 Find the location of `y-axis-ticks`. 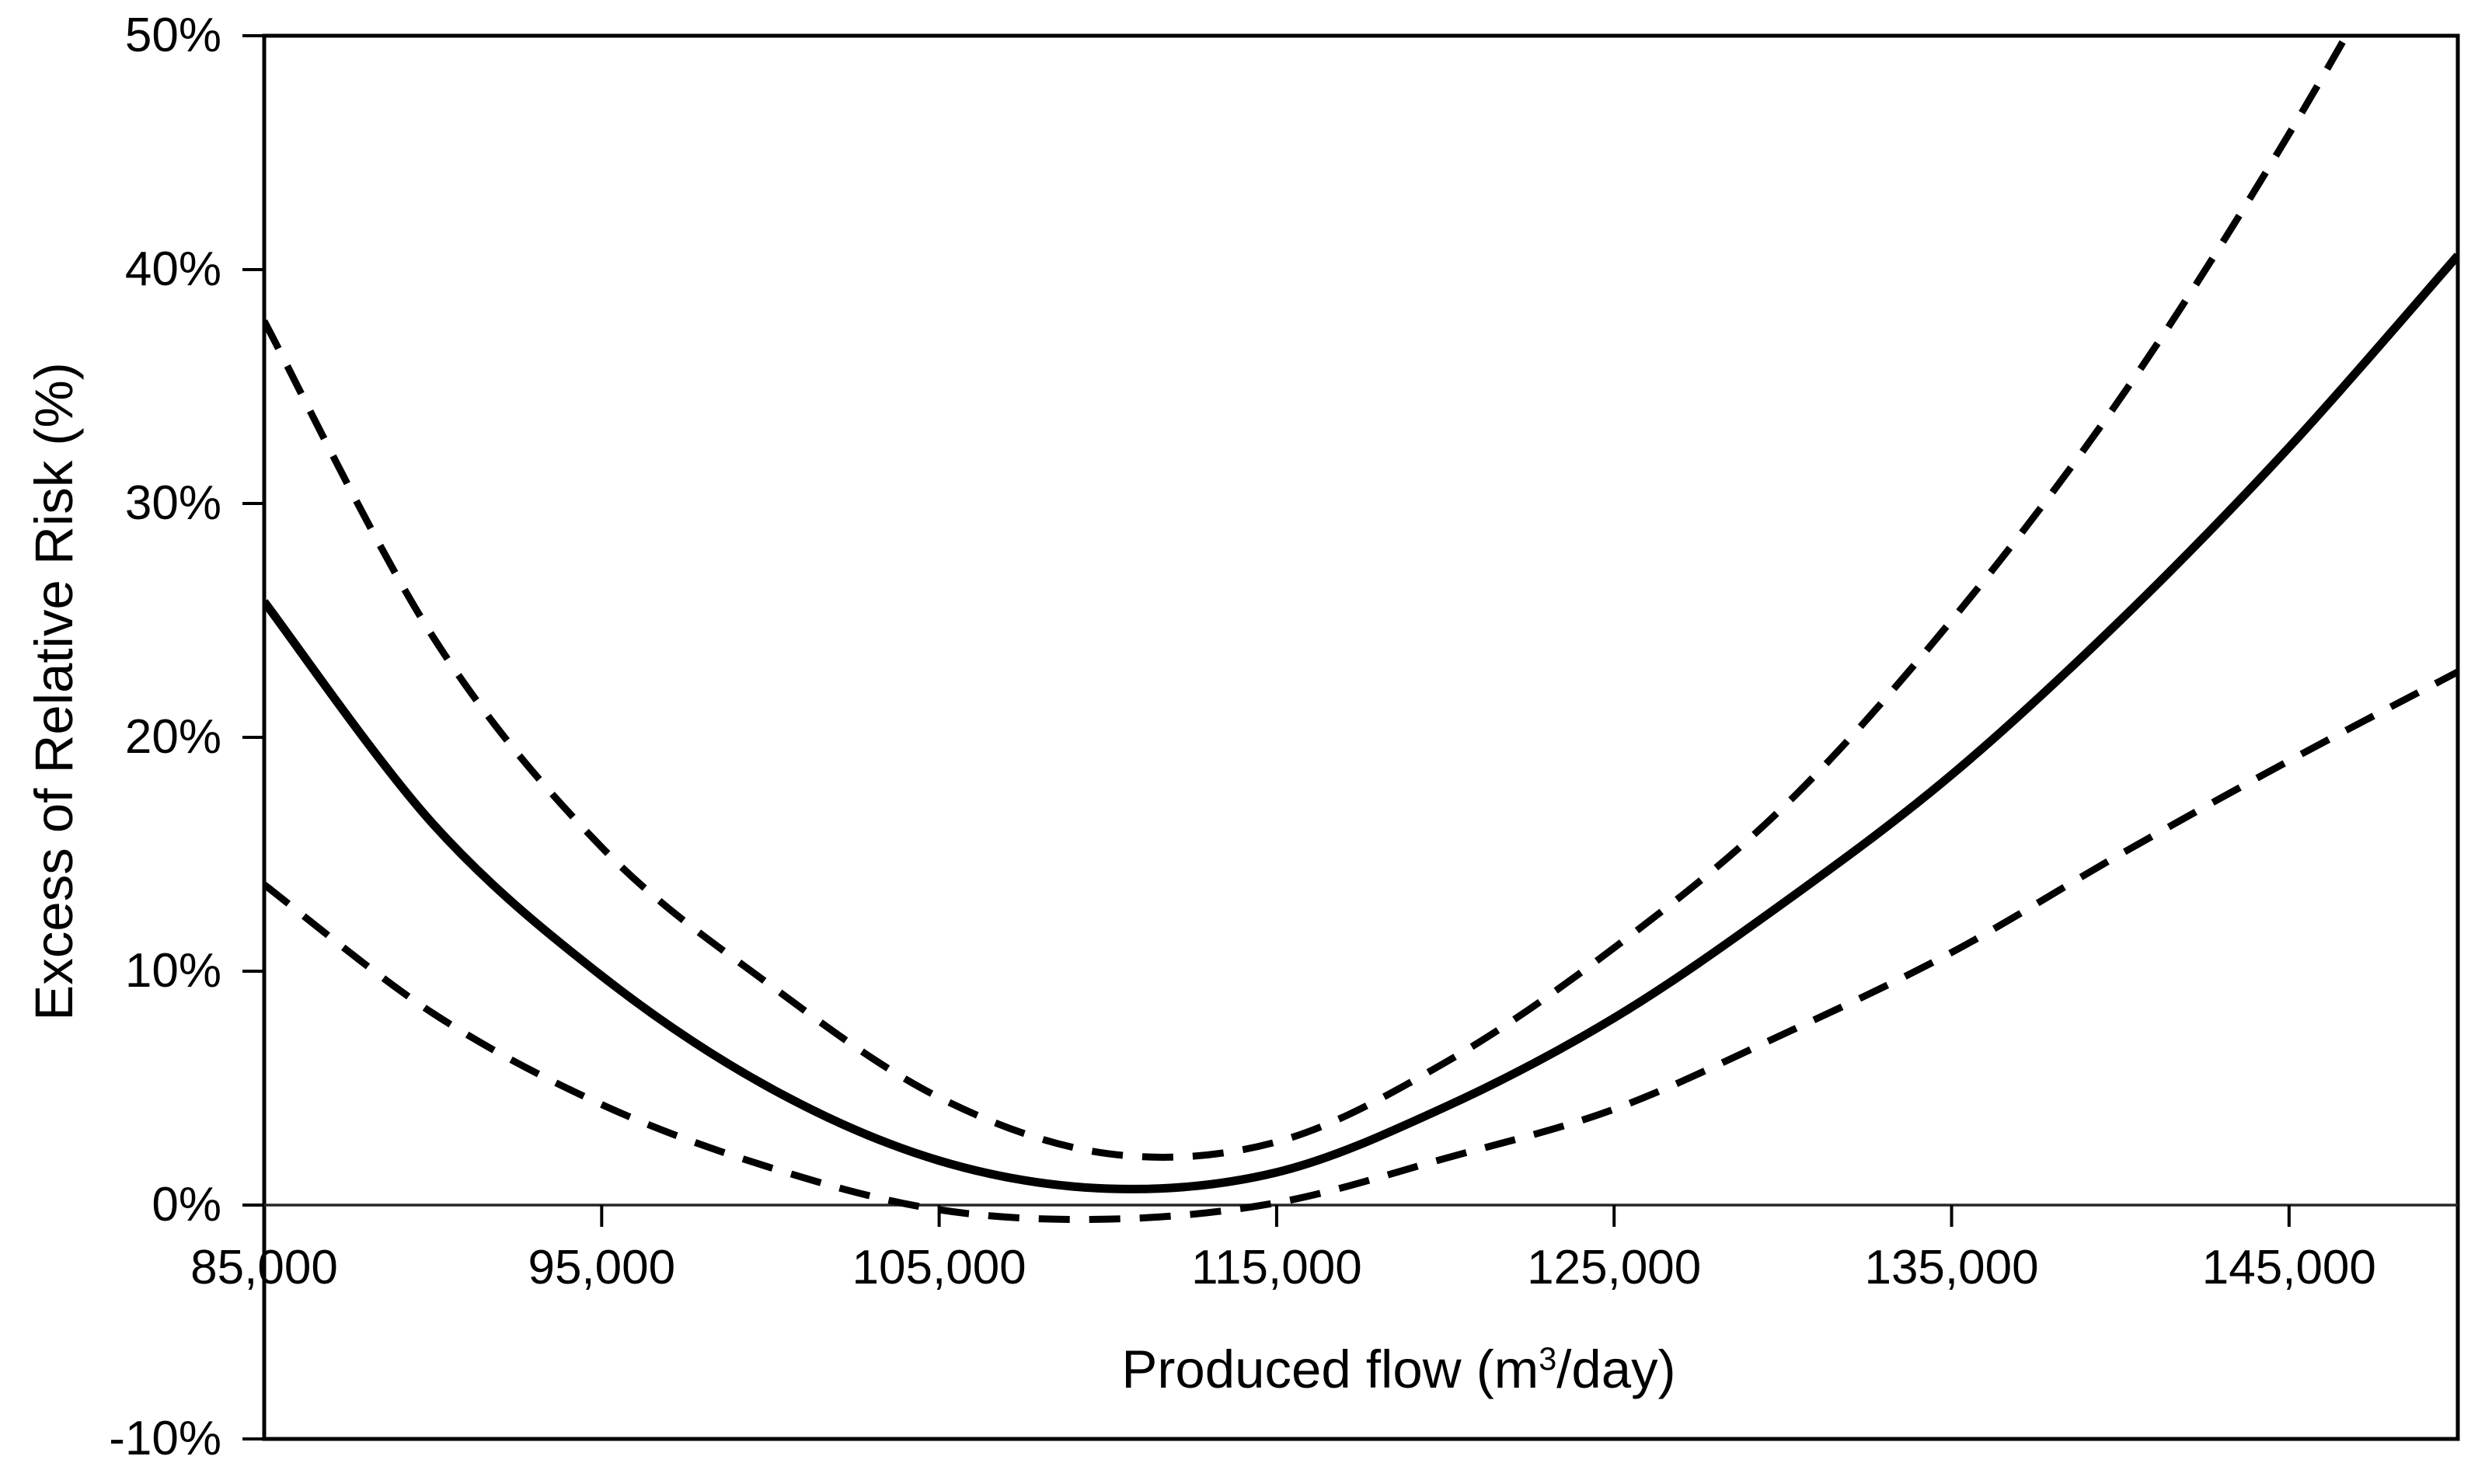

y-axis-ticks is located at coordinates (253, 737).